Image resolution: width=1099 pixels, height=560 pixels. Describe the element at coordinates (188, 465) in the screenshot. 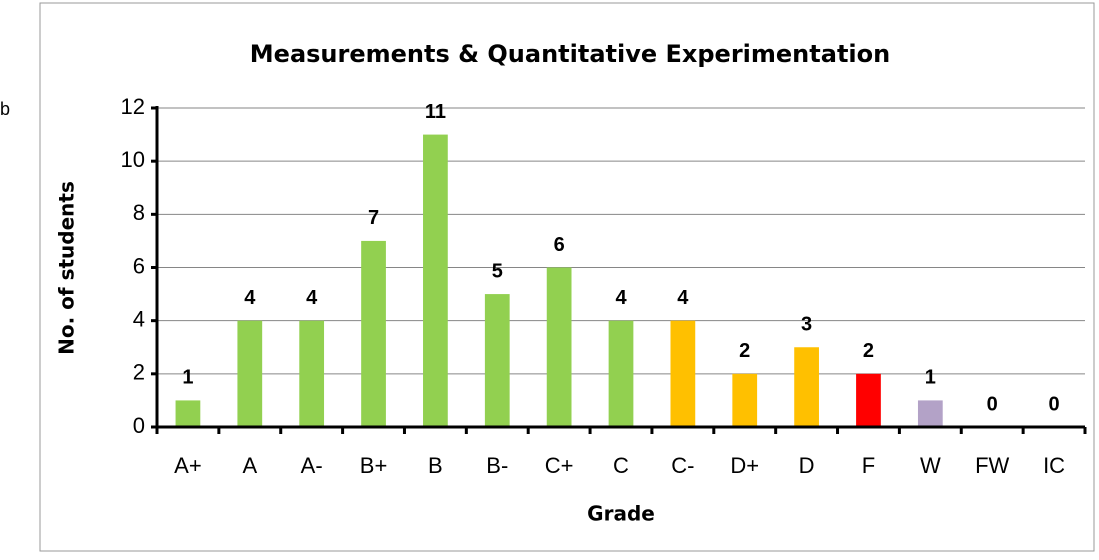

I see `x-tick-label: A+` at that location.